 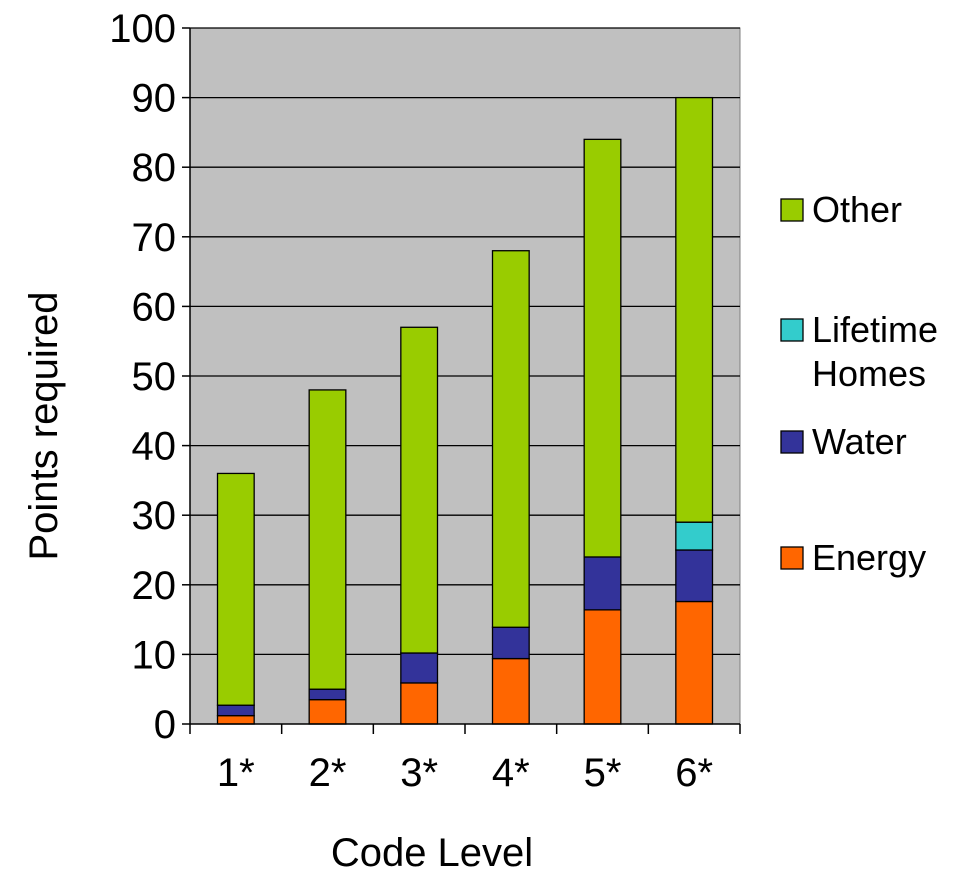 I want to click on legend-swatch-lifetime-homes, so click(x=792, y=330).